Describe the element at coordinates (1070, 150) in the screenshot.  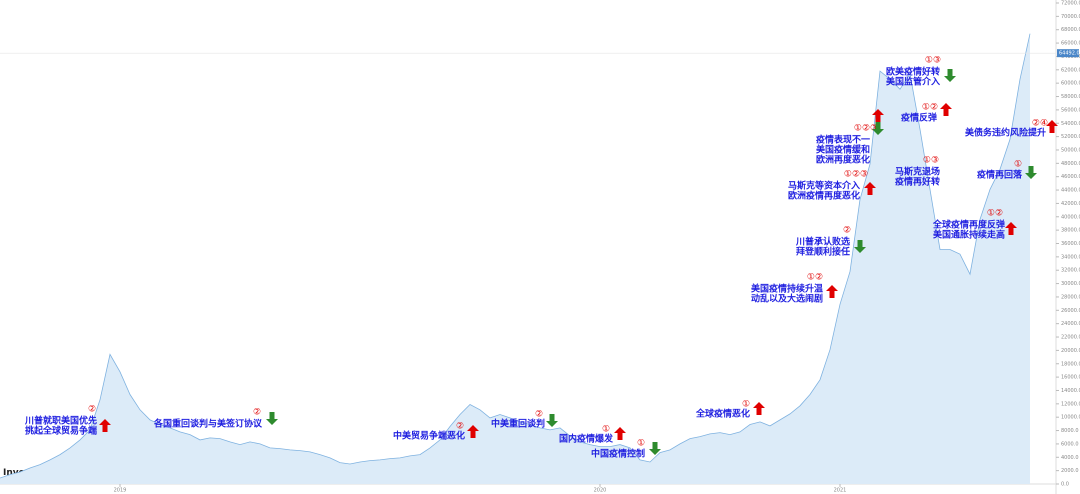
I see `y-tick-label: 50000.0` at that location.